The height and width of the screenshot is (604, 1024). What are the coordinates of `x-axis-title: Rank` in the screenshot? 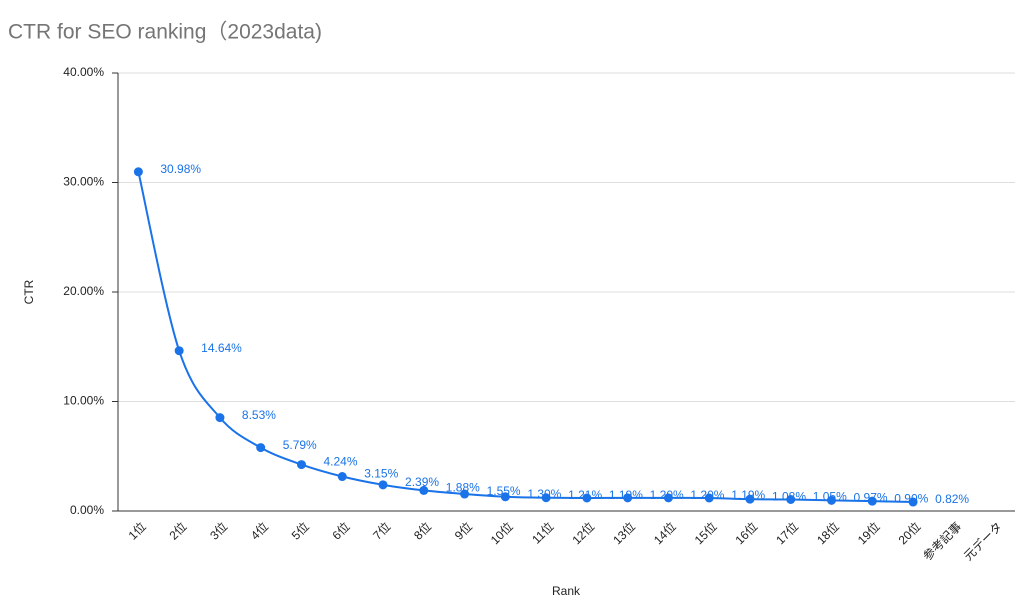 It's located at (566, 591).